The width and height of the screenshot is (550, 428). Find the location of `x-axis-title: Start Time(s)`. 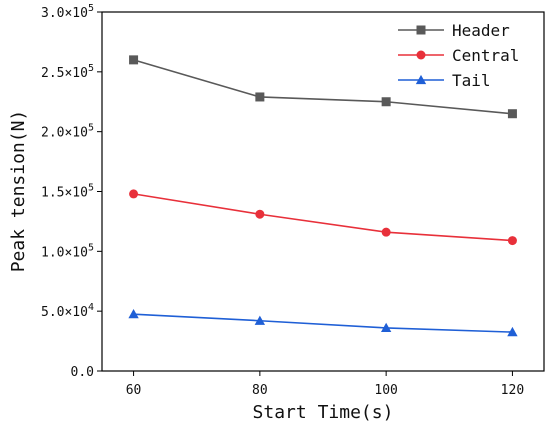

x-axis-title: Start Time(s) is located at coordinates (323, 412).